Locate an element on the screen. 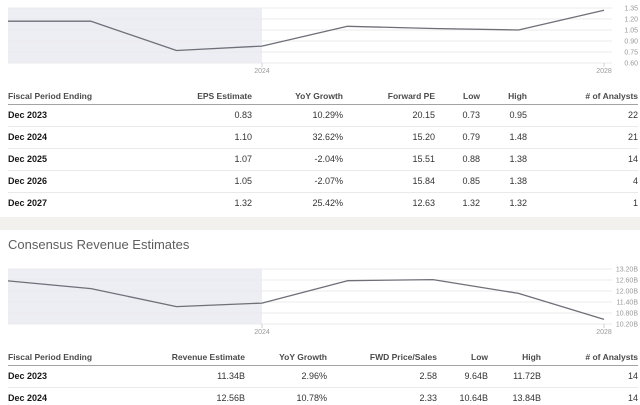 Image resolution: width=640 pixels, height=405 pixels. table-row: Dec 2023 11.34B 2.96% 2.58 9.64B 11.72B 14 is located at coordinates (323, 376).